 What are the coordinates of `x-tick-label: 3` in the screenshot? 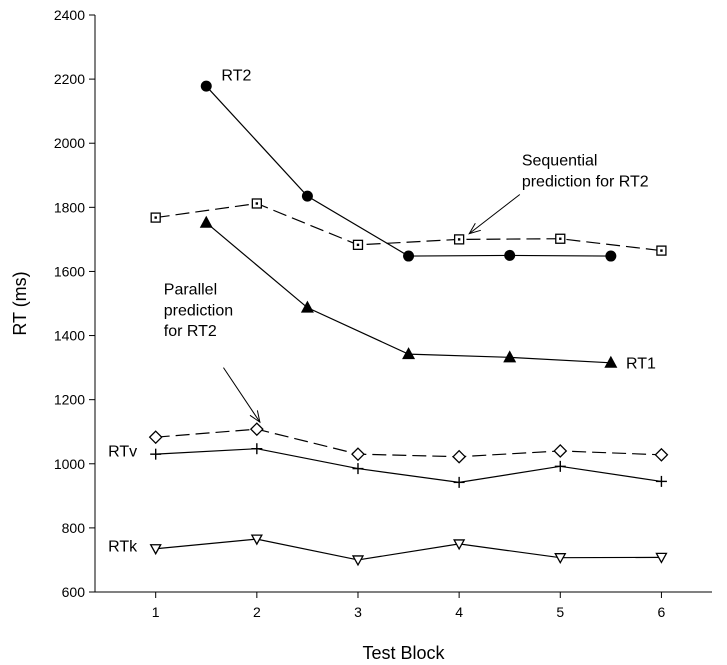 It's located at (358, 612).